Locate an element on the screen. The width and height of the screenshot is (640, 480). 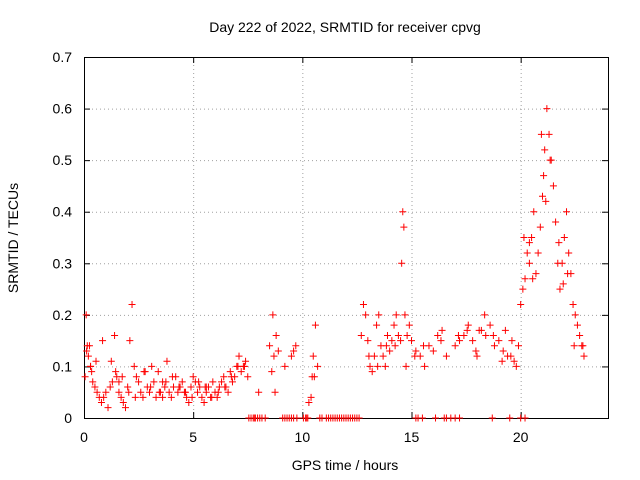
y-tick-label: 0.7 is located at coordinates (63, 57).